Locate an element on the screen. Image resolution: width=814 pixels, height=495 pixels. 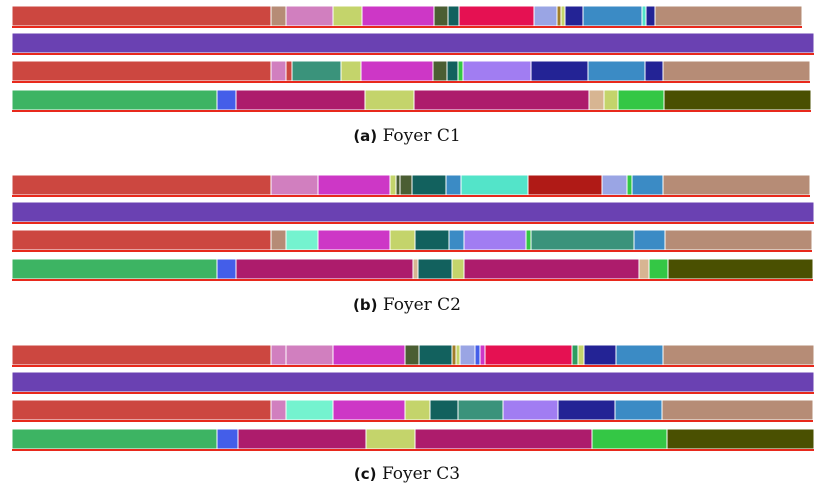
caption-title: Foyer C2 is located at coordinates (421, 305).